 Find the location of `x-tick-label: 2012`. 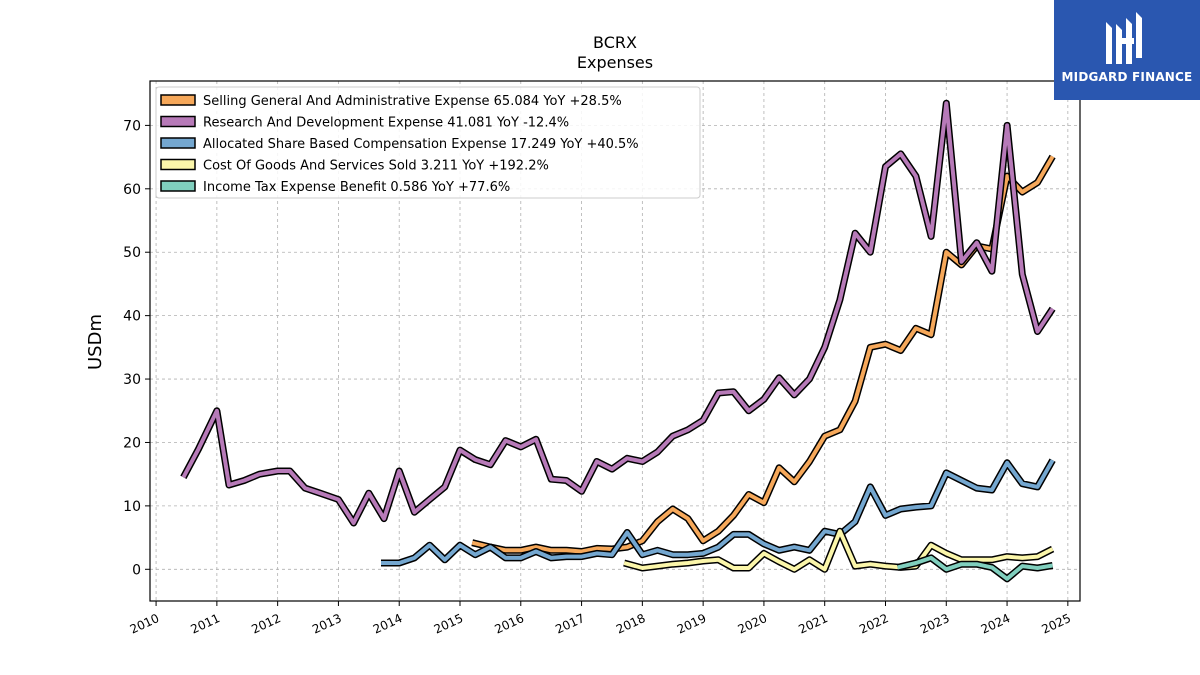

x-tick-label: 2012 is located at coordinates (266, 624).